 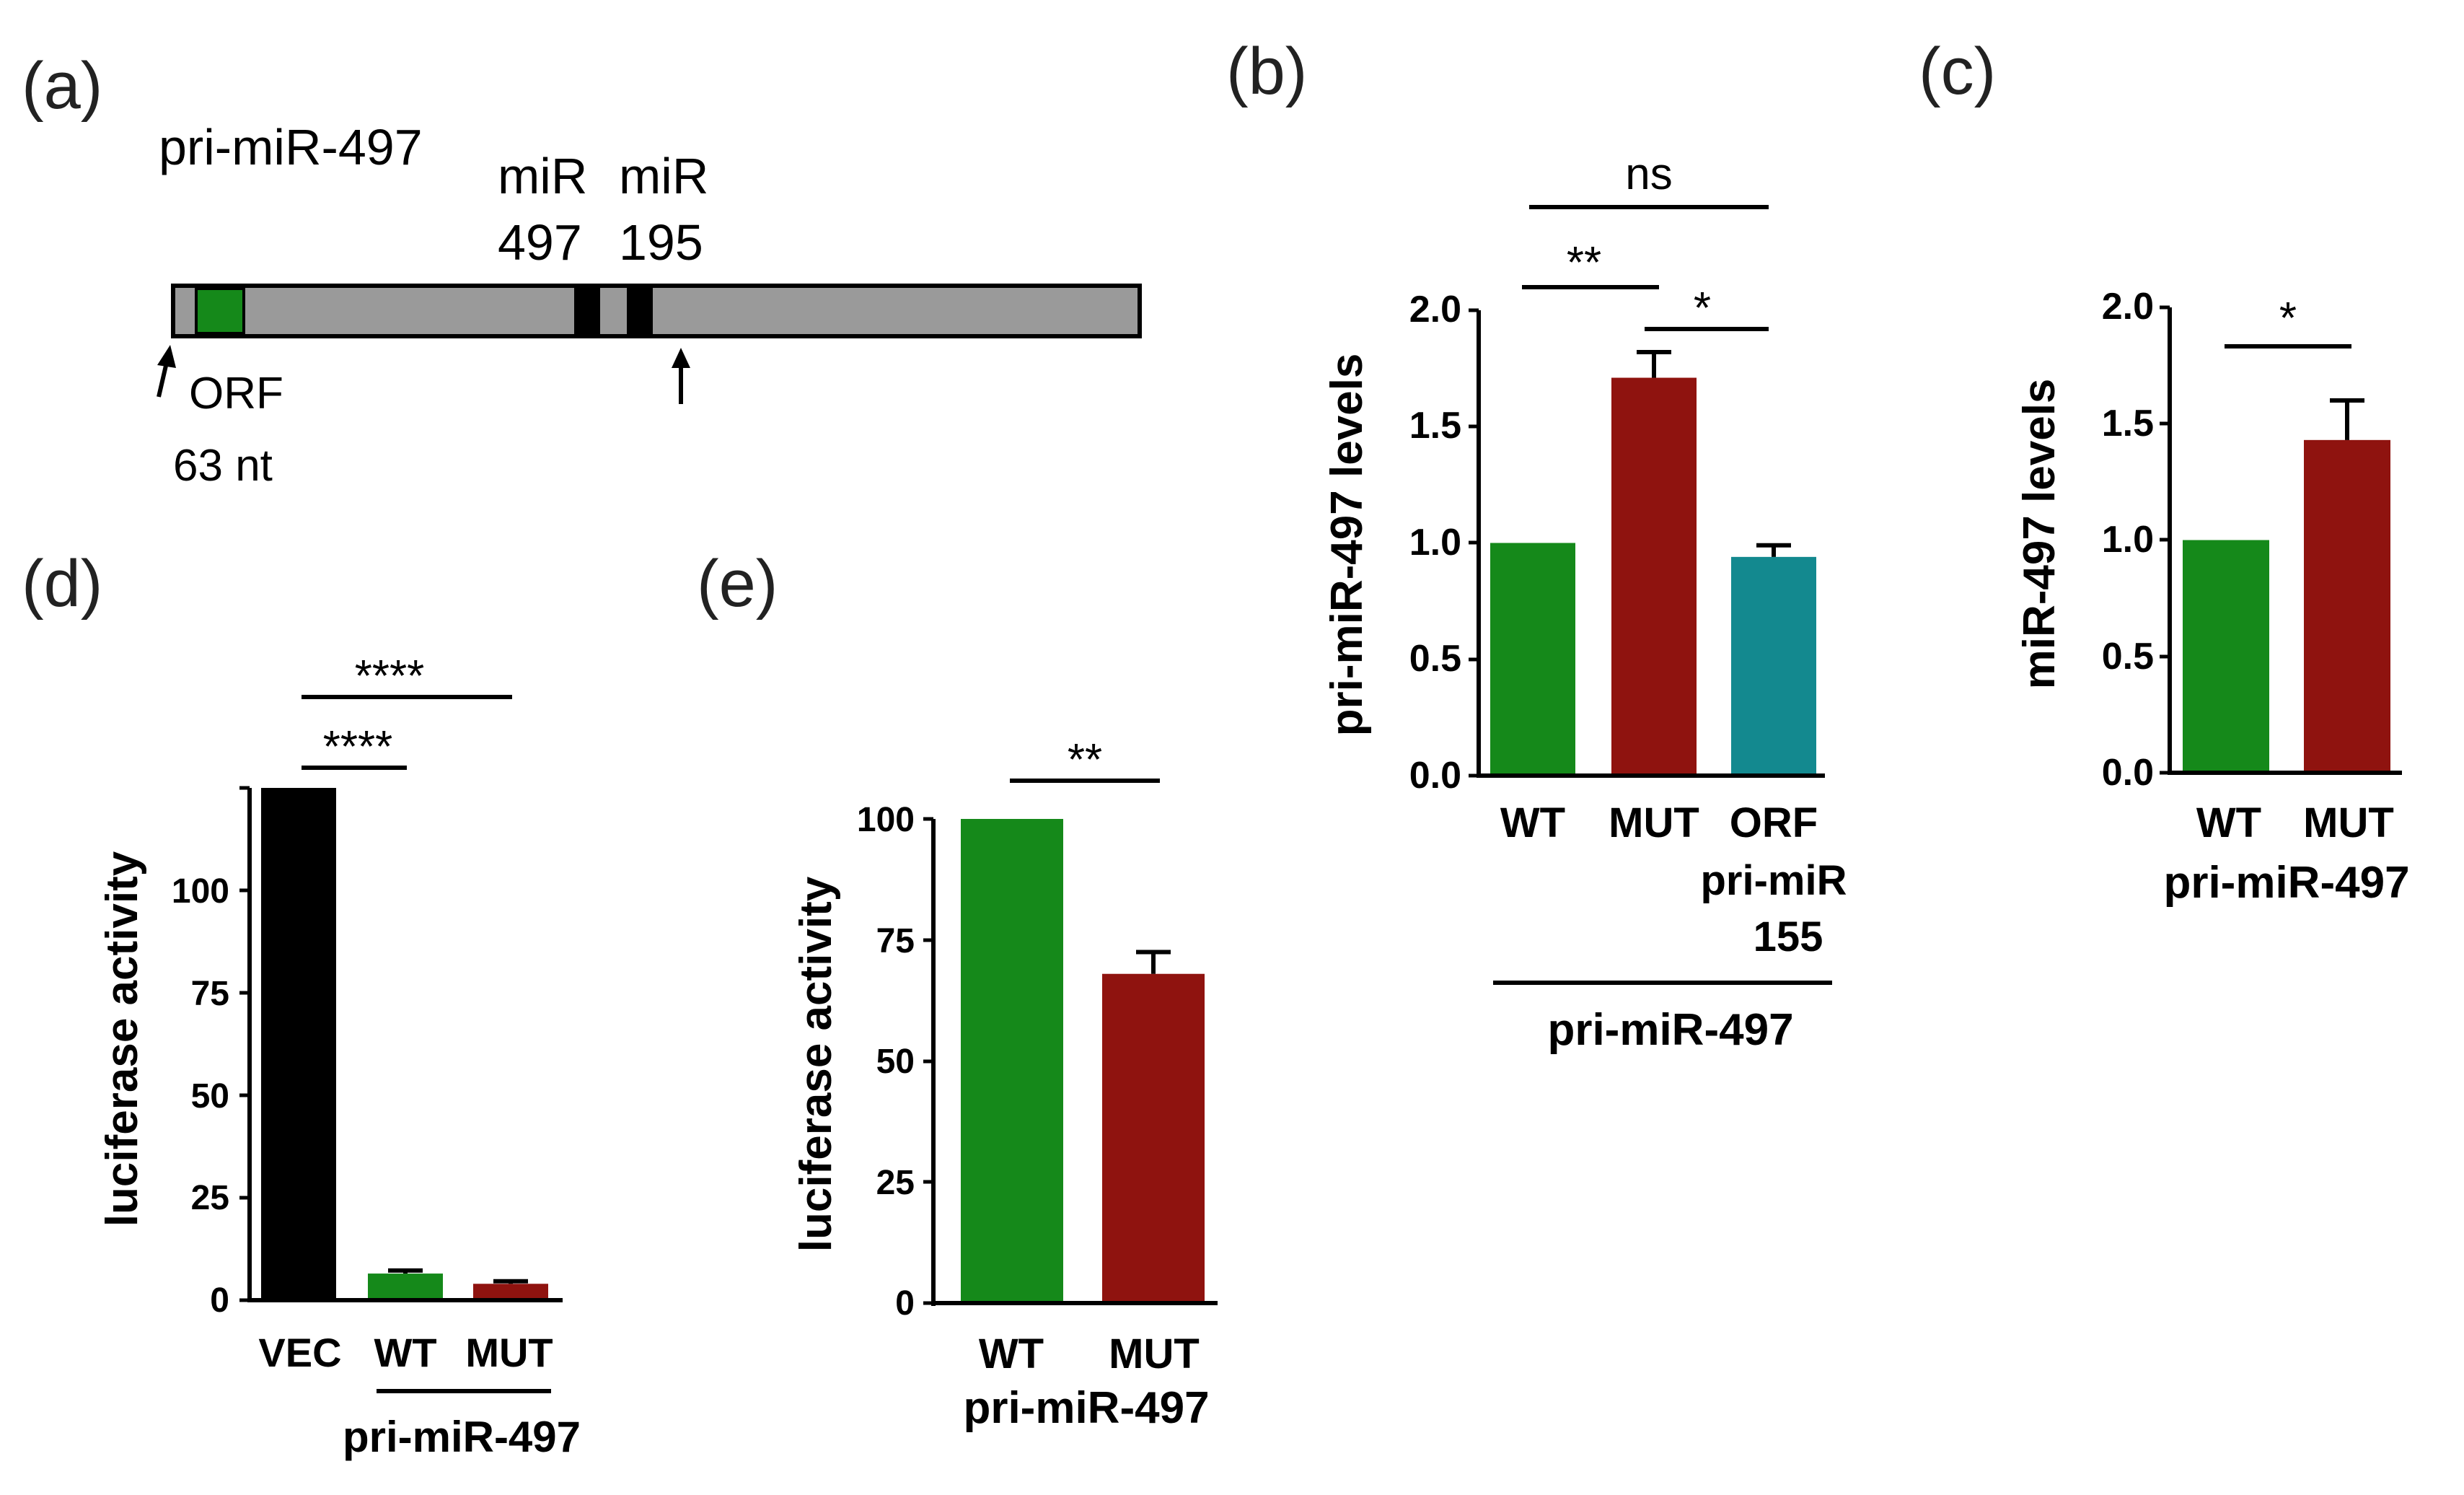 I want to click on significance-label: *, so click(x=2288, y=318).